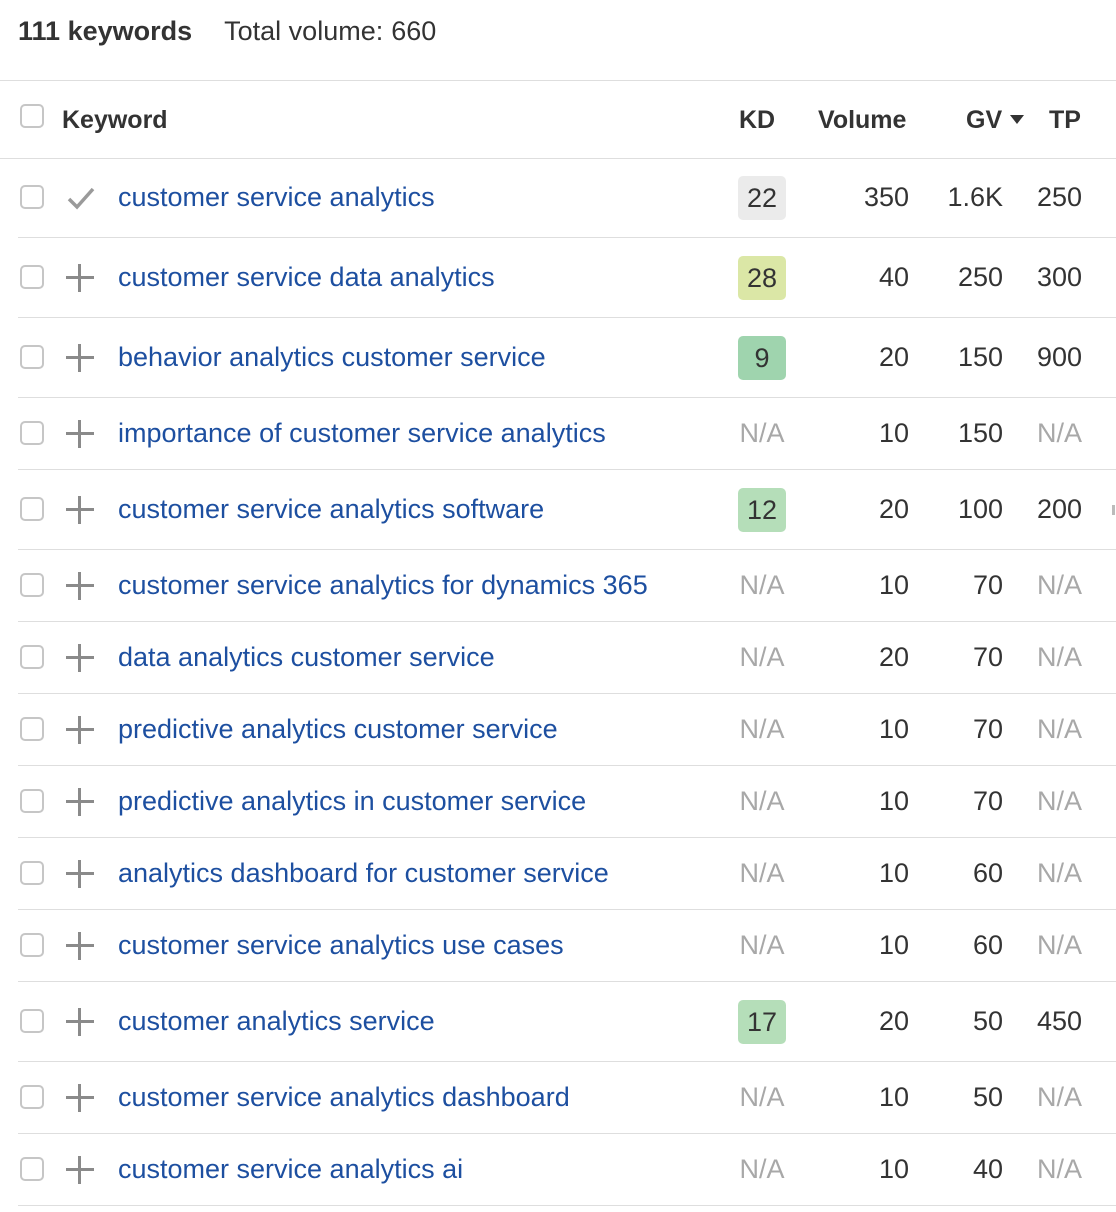  I want to click on column-gv-label: GV, so click(984, 120).